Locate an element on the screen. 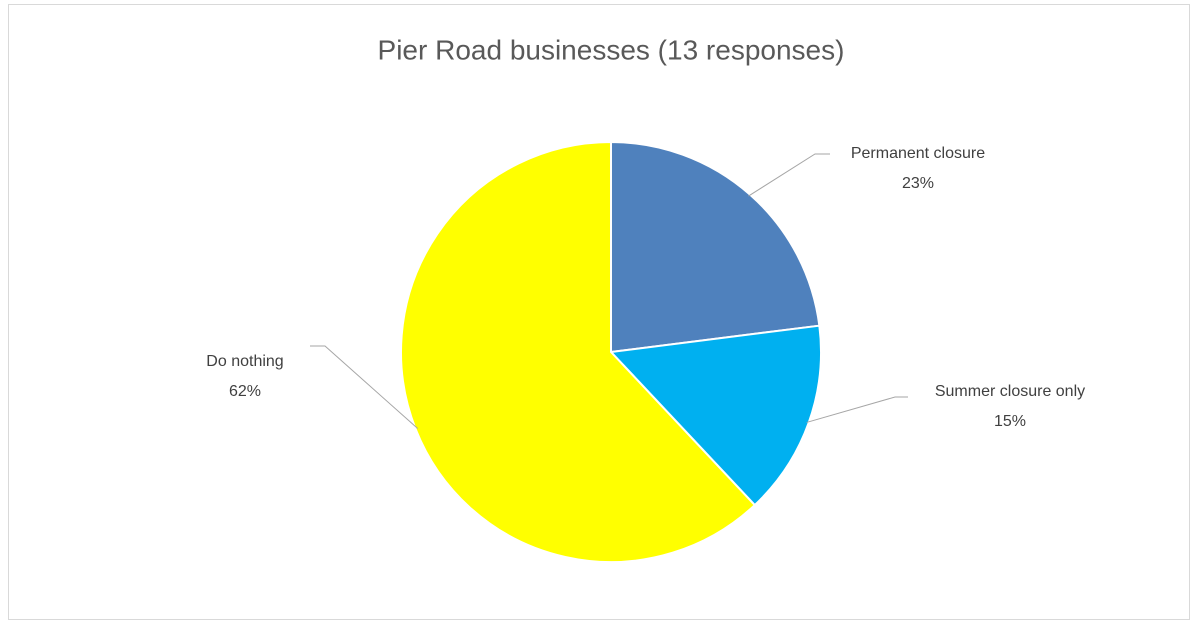 The image size is (1196, 624). data-label-category: Permanent closure is located at coordinates (918, 153).